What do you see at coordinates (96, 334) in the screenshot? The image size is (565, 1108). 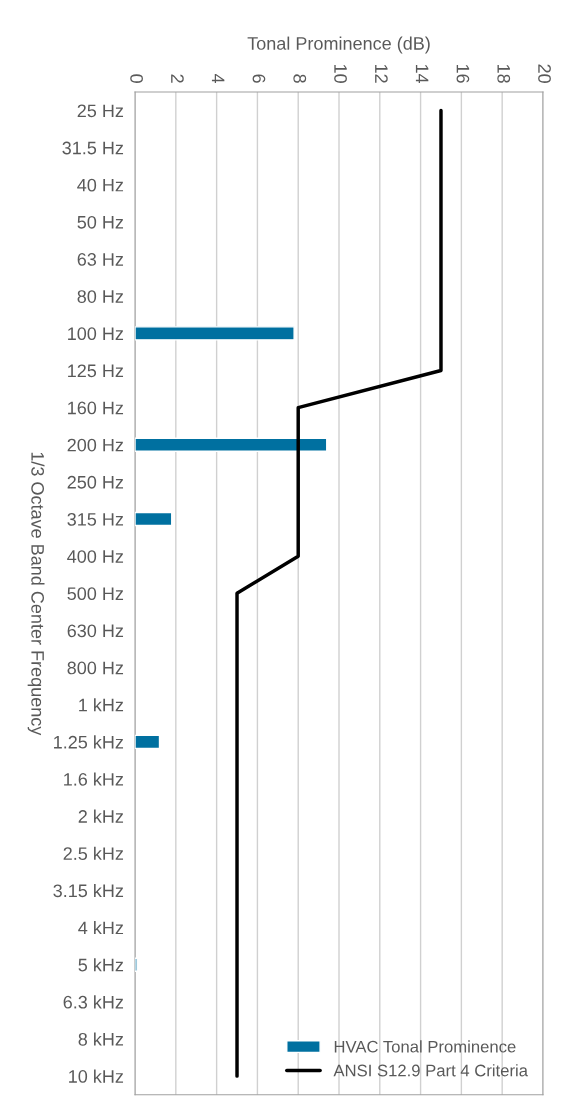 I see `y-tick-label: 100 Hz` at bounding box center [96, 334].